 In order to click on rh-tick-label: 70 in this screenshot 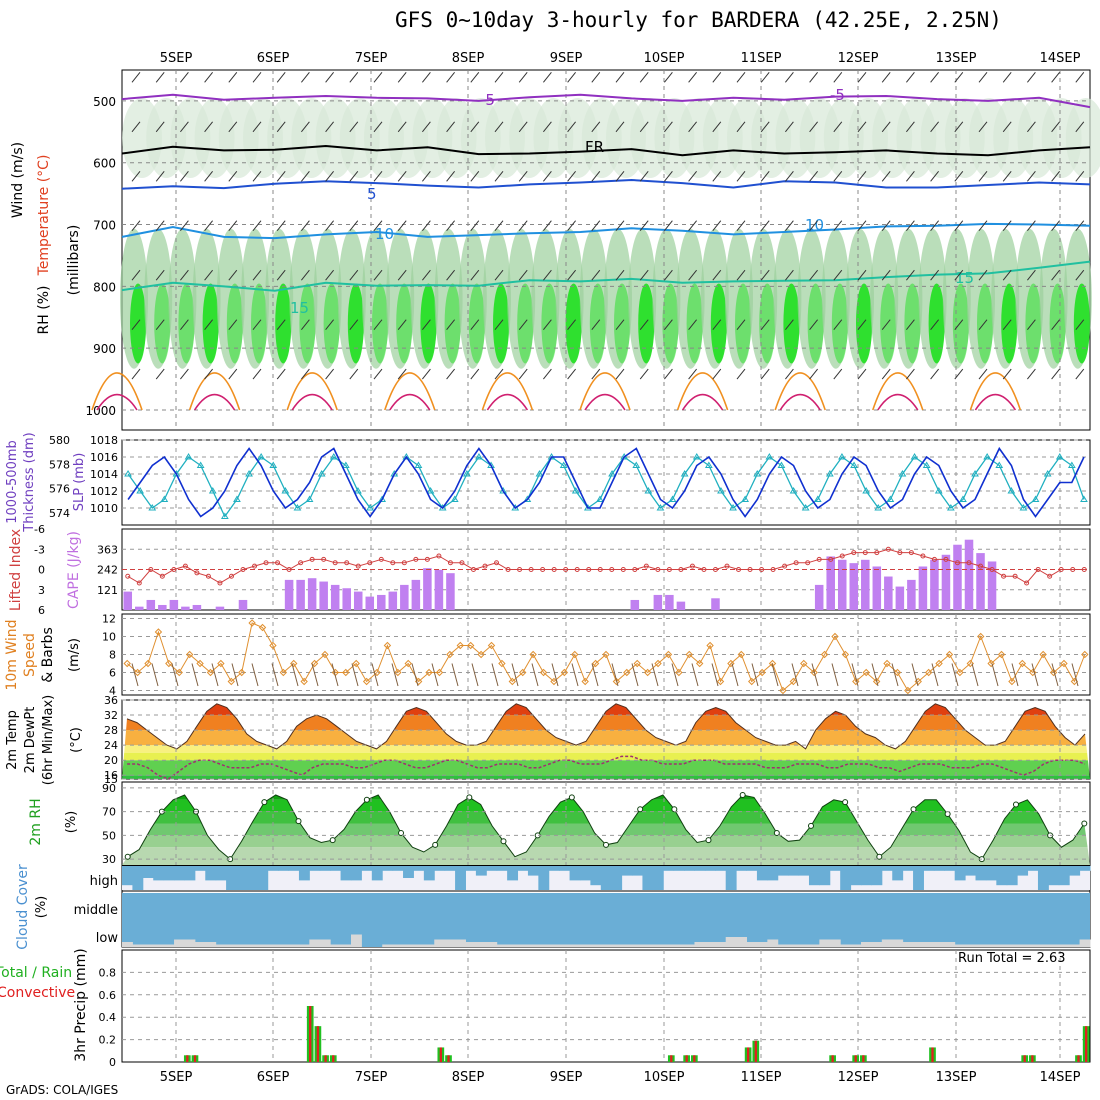, I will do `click(109, 812)`.